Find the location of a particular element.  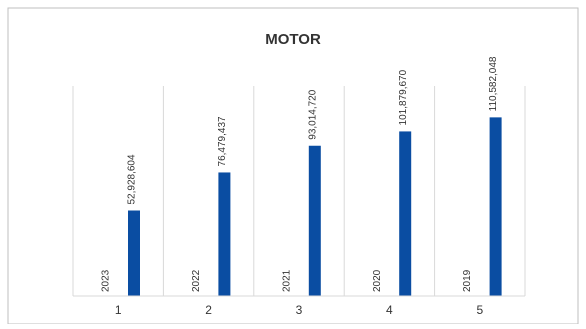

data-label: 93,014,720 is located at coordinates (312, 114).